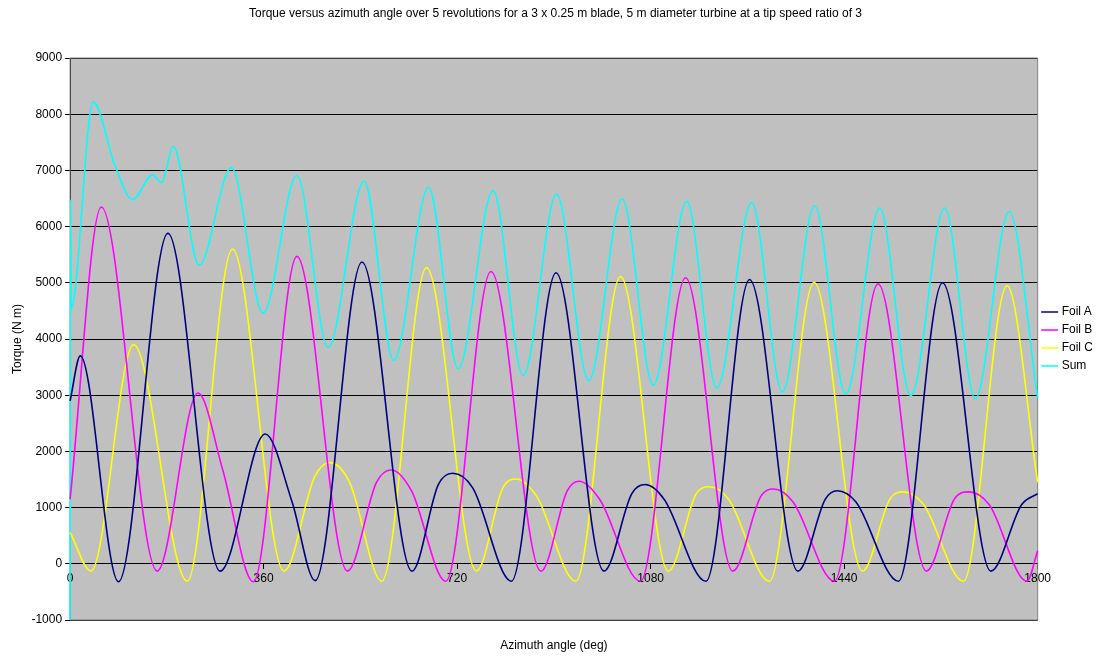  I want to click on y-tick-label: 1000, so click(49, 506).